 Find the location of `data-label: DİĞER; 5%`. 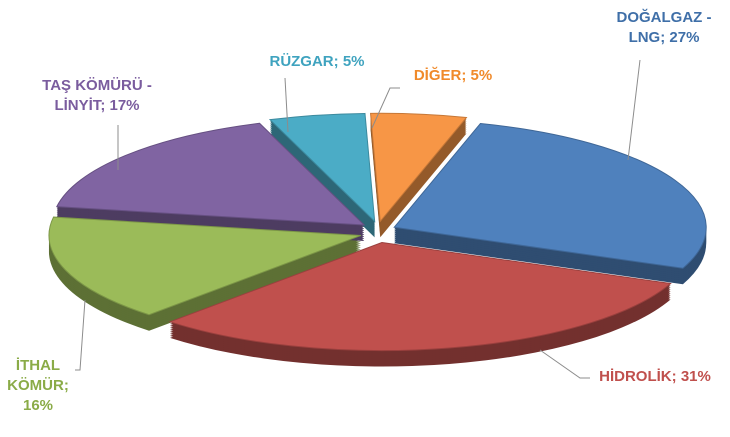

data-label: DİĞER; 5% is located at coordinates (453, 76).